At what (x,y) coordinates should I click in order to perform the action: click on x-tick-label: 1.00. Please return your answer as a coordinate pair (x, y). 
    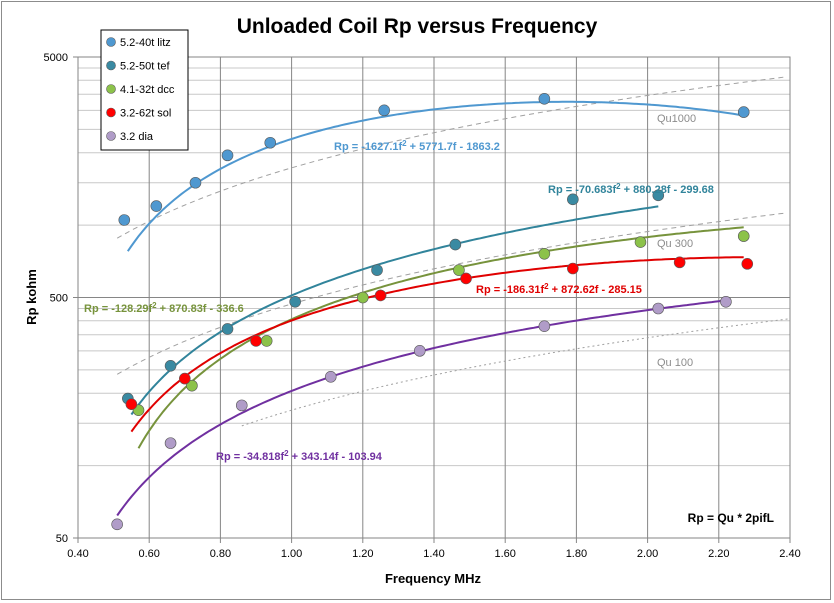
    Looking at the image, I should click on (291, 554).